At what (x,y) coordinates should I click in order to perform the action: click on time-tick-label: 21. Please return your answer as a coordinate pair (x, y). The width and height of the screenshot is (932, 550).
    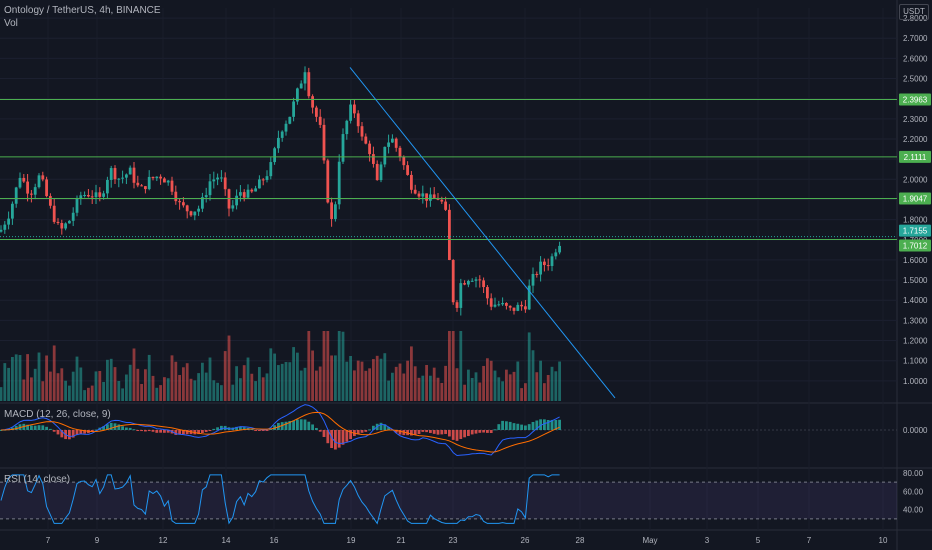
    Looking at the image, I should click on (401, 540).